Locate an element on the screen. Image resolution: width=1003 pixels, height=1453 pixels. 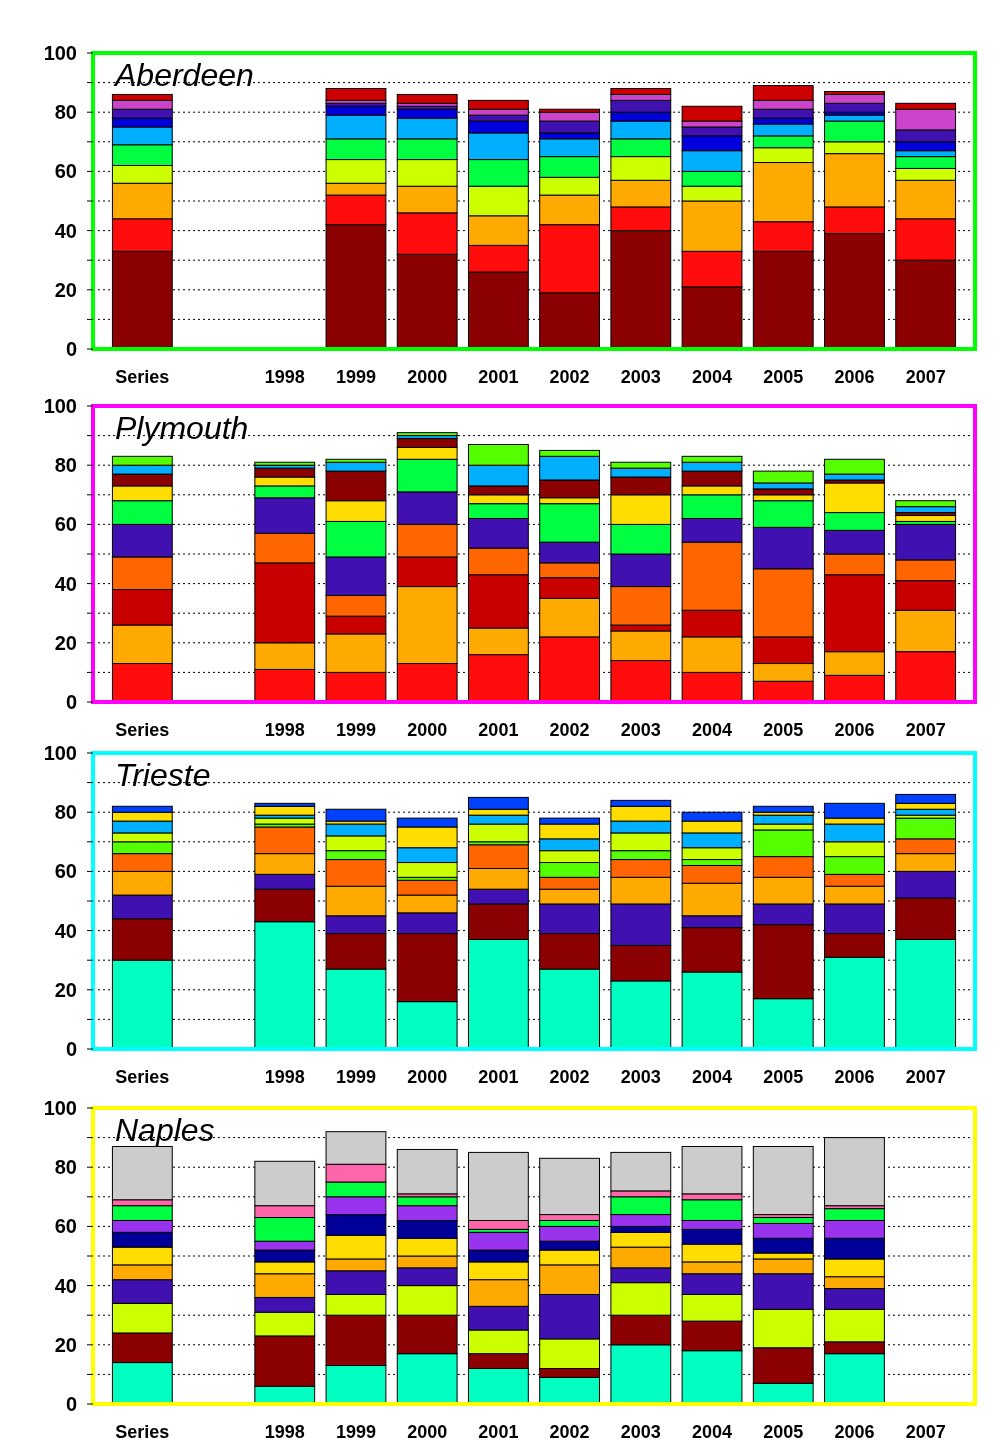
chart-title: Aberdeen is located at coordinates (183, 75).